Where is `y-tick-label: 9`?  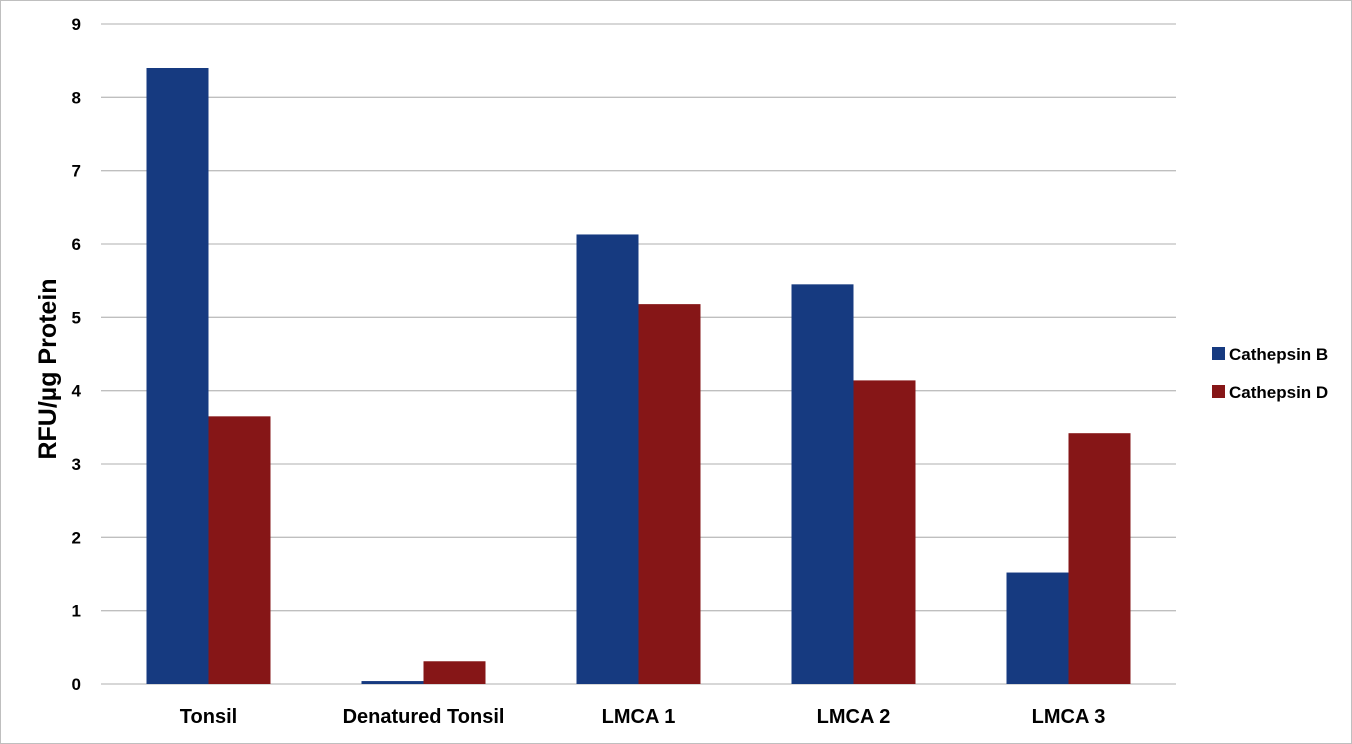 y-tick-label: 9 is located at coordinates (76, 24).